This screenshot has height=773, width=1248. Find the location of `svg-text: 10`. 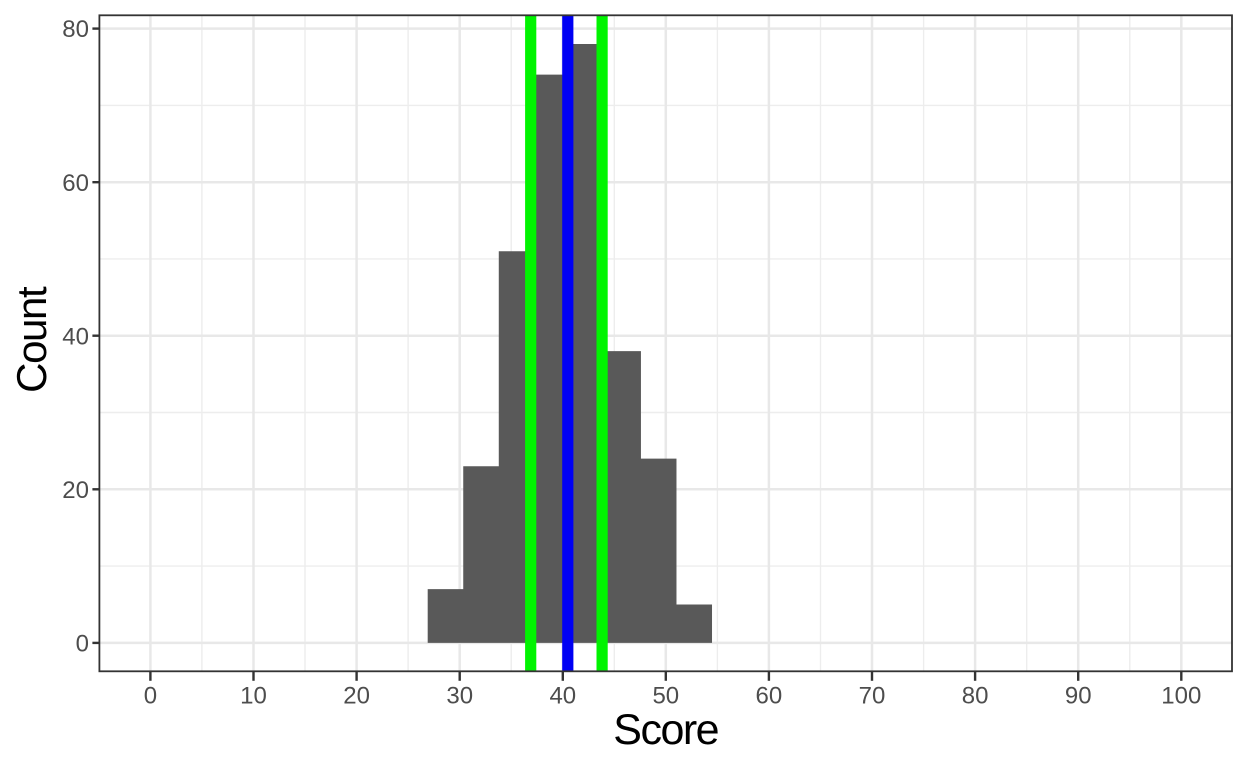

svg-text: 10 is located at coordinates (253, 695).